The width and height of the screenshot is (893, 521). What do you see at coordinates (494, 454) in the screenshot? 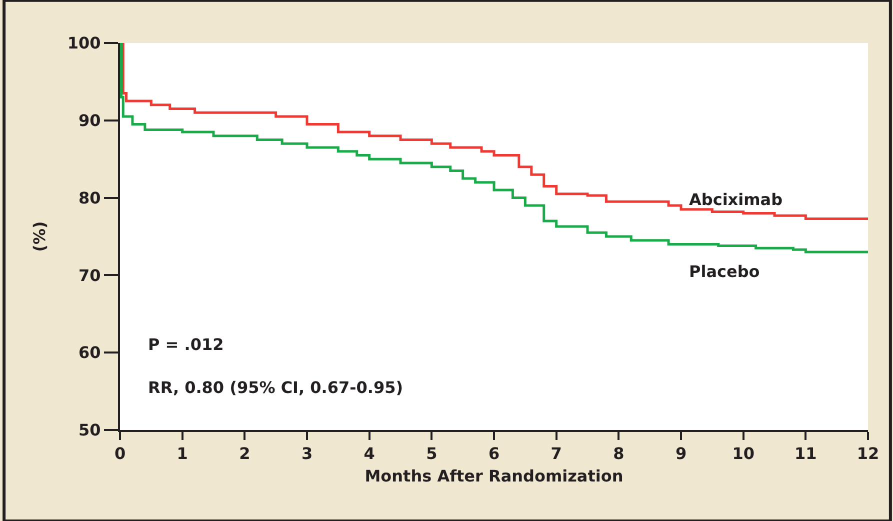
I see `x-tick-label: 6` at bounding box center [494, 454].